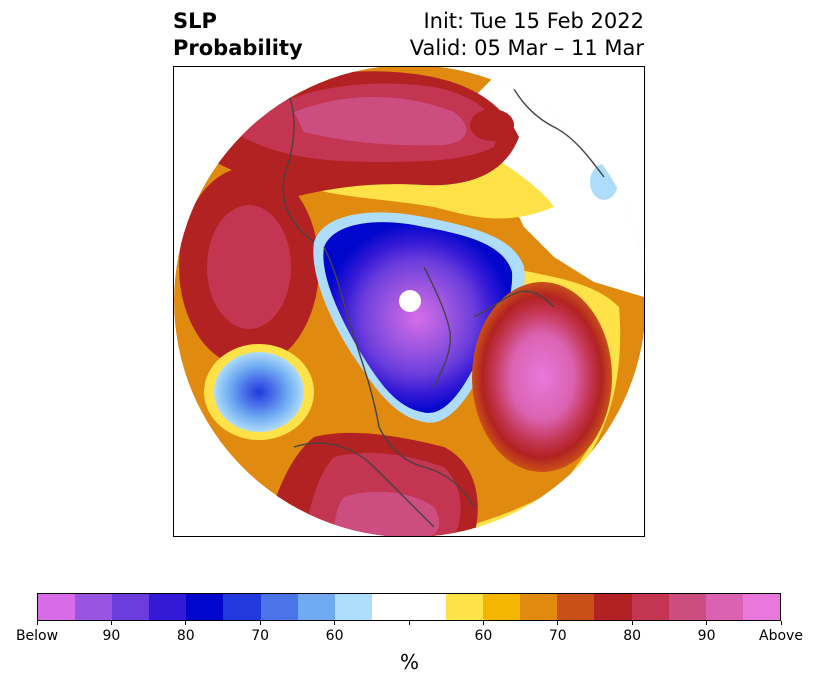 The height and width of the screenshot is (686, 819). Describe the element at coordinates (259, 392) in the screenshot. I see `blue-low-pacific` at that location.